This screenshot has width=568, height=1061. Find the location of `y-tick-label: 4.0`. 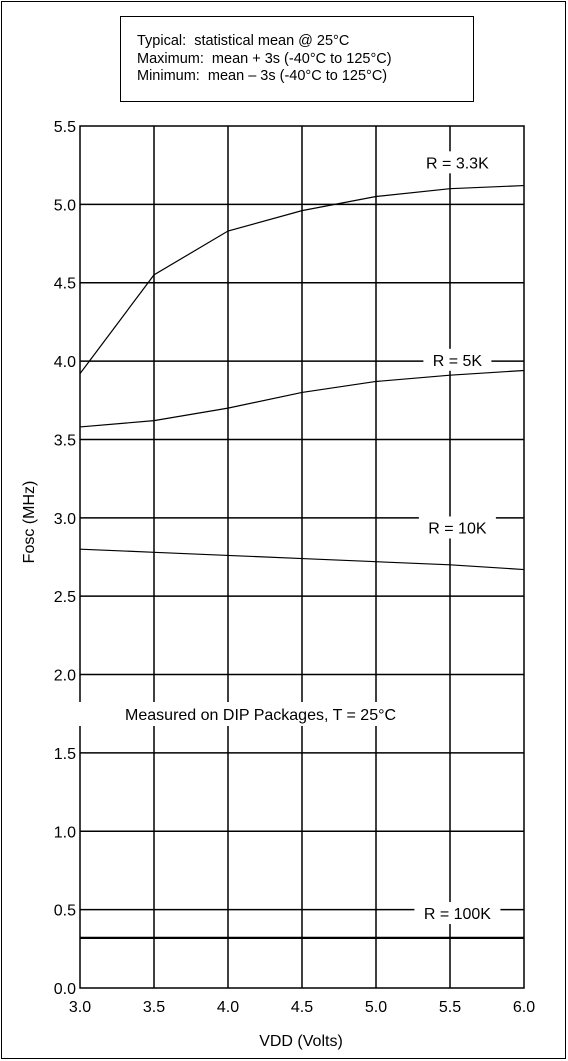

y-tick-label: 4.0 is located at coordinates (65, 362).